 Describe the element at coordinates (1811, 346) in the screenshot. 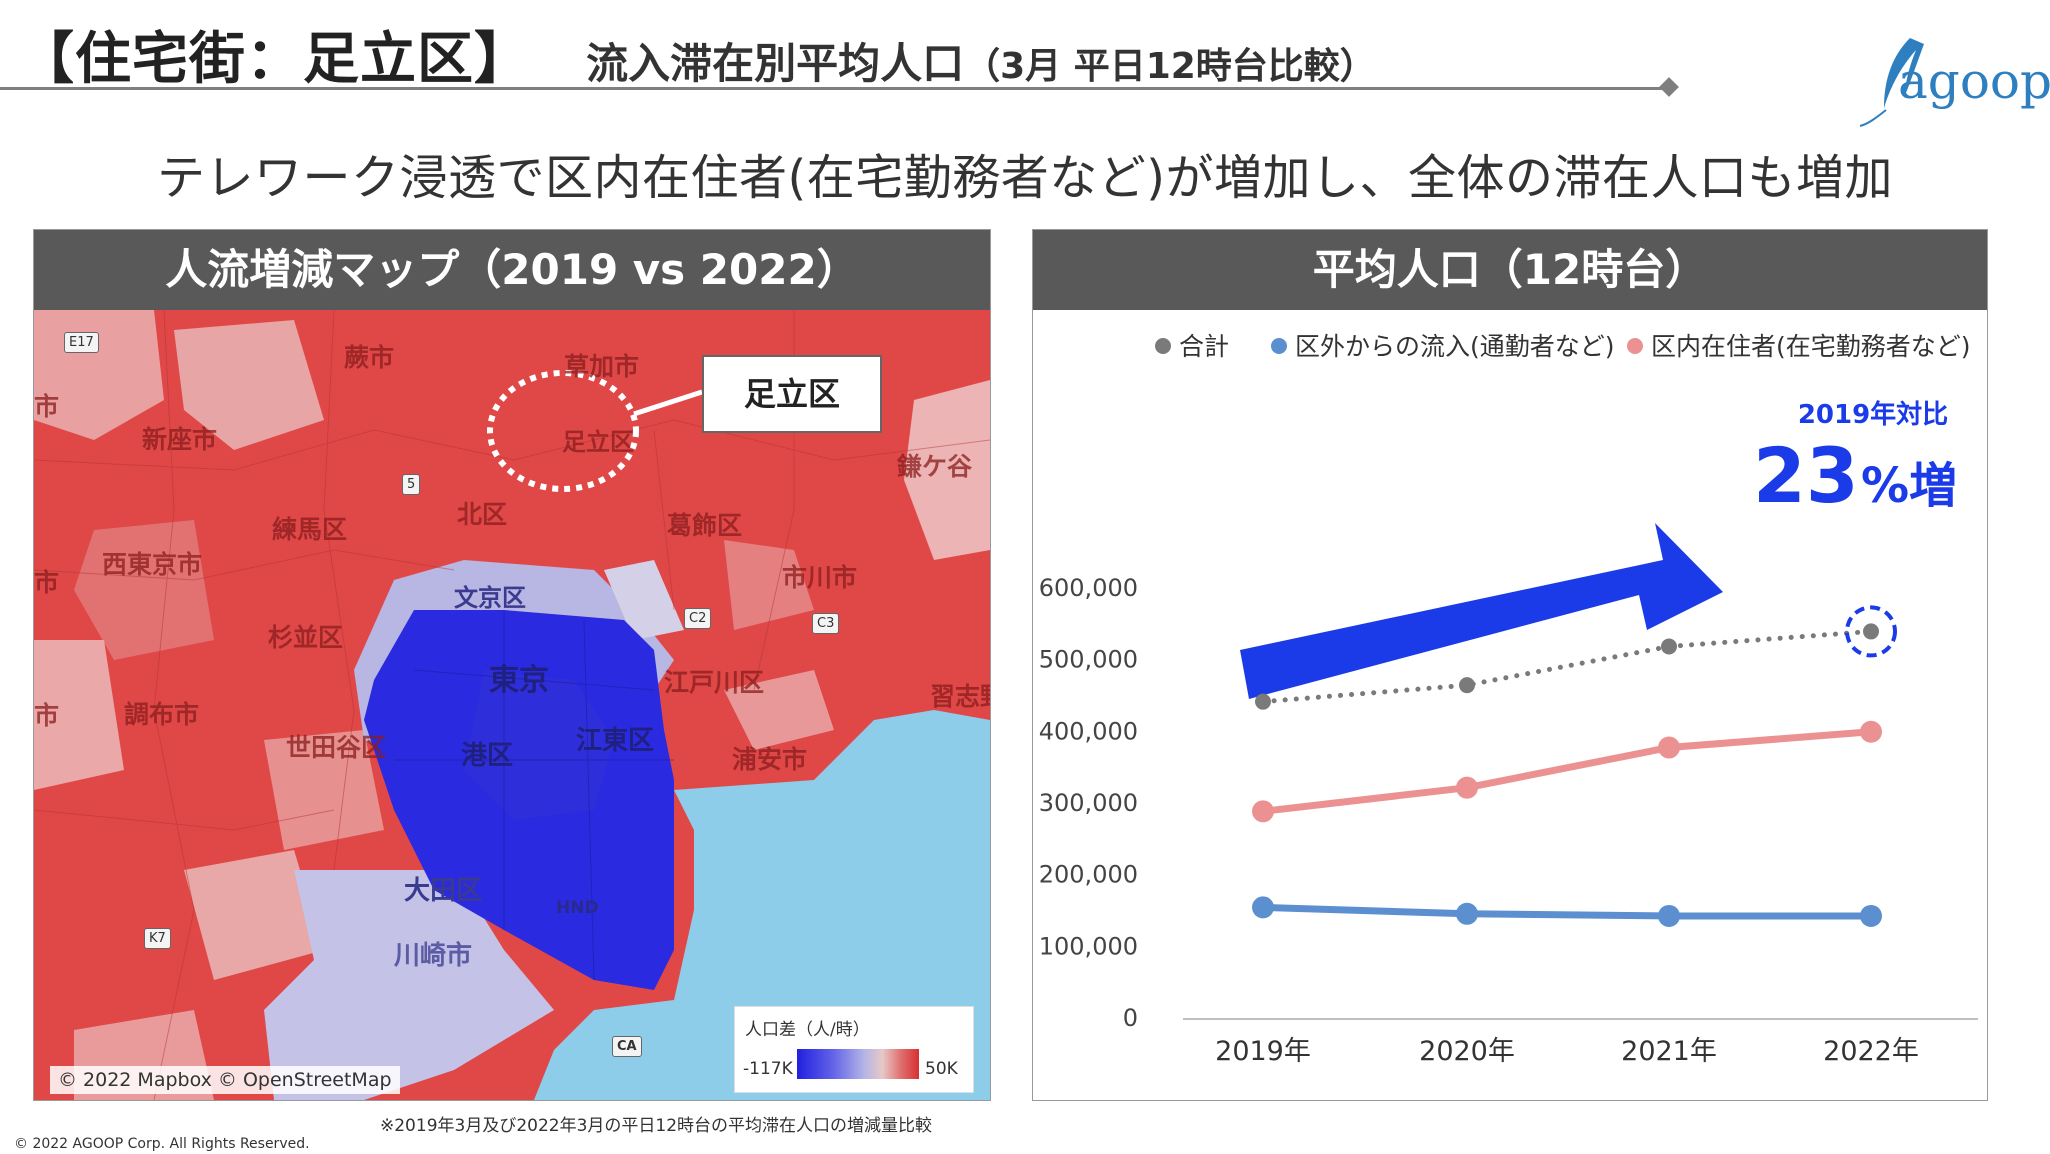

I see `legend-label: 区内在住者(在宅勤務者など)` at that location.